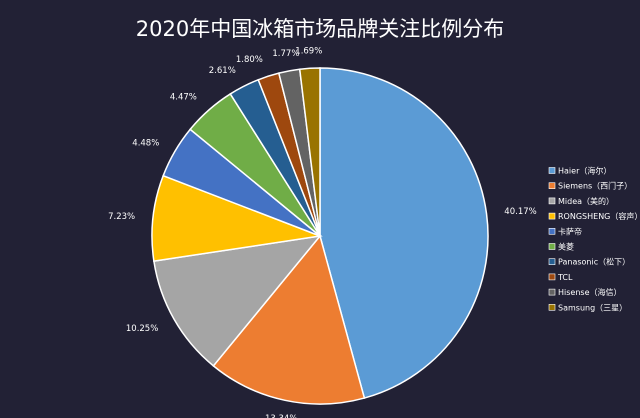  What do you see at coordinates (520, 212) in the screenshot?
I see `data-label: 40.17%` at bounding box center [520, 212].